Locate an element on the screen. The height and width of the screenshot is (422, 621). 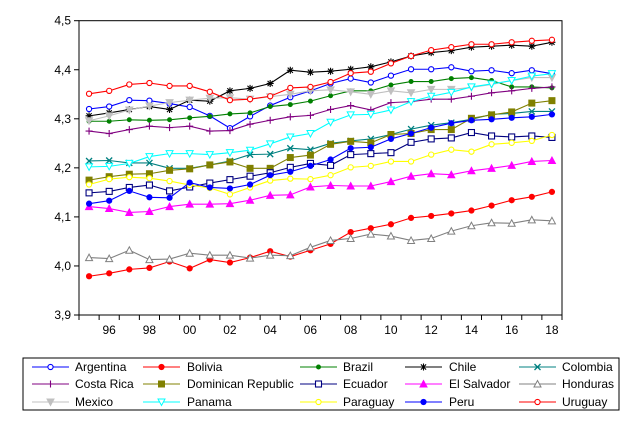
series-line-brazil is located at coordinates (320, 99).